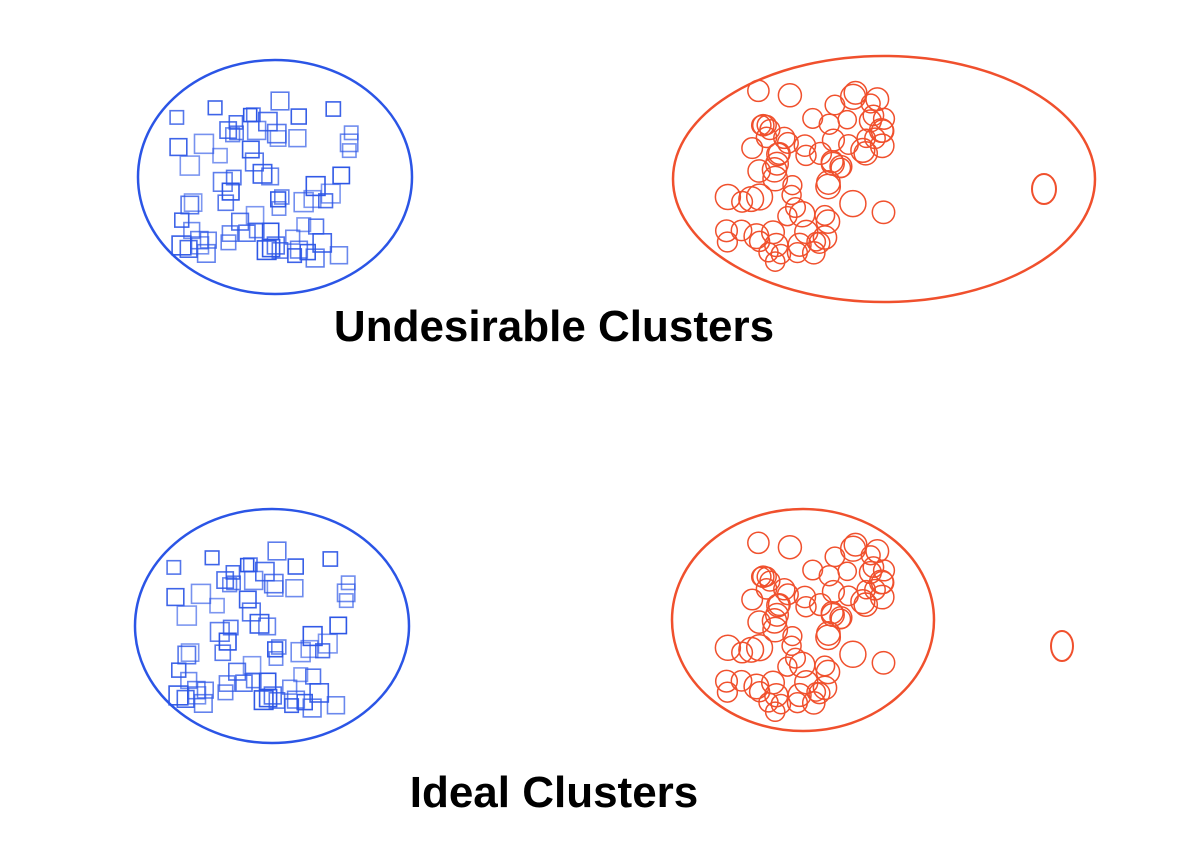 This screenshot has height=851, width=1186. What do you see at coordinates (805, 627) in the screenshot?
I see `red-circle-points` at bounding box center [805, 627].